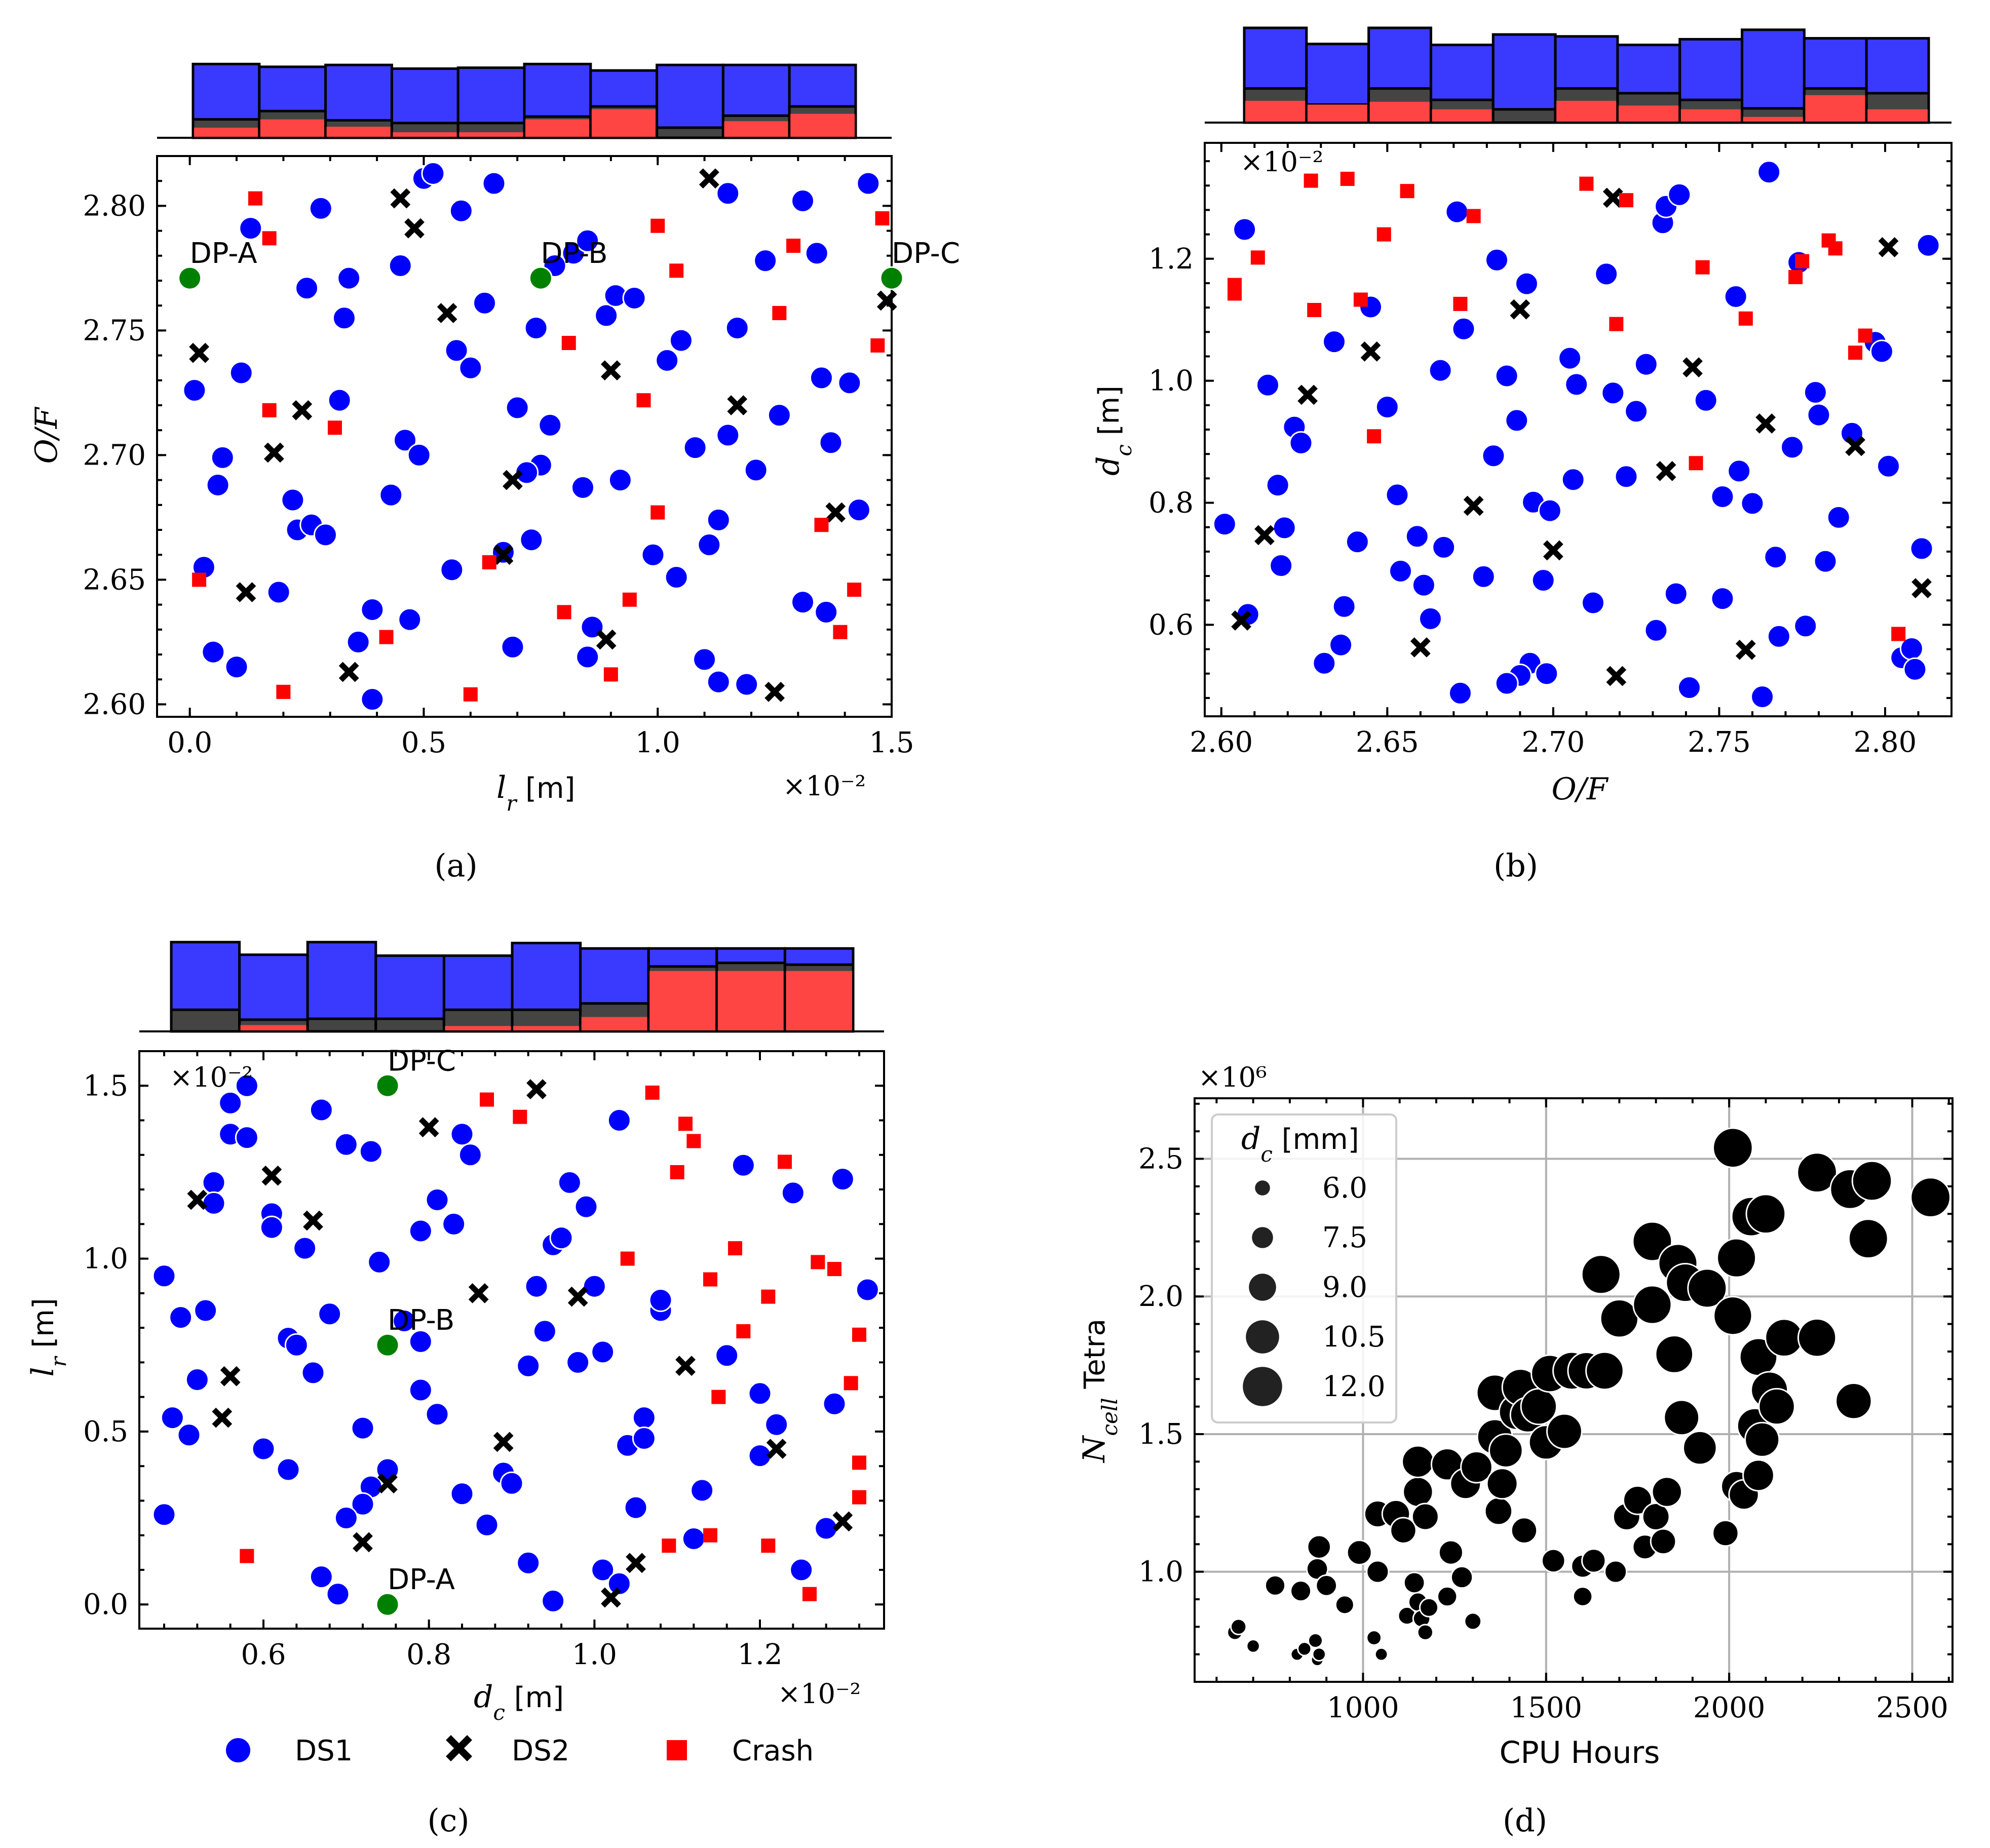 This screenshot has height=1848, width=1990. I want to click on y-tick-label-a: 2.70, so click(114, 455).